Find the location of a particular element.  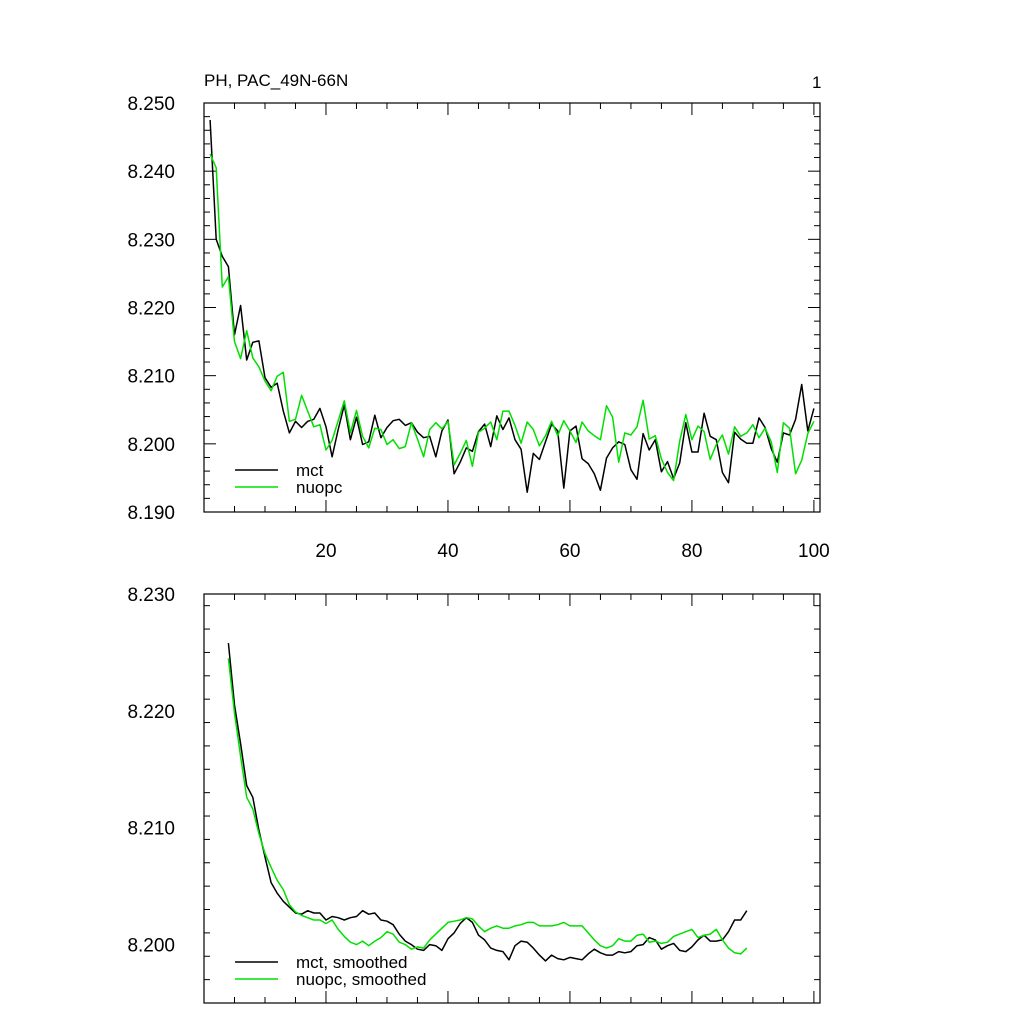

figure-title: PH, PAC_49N-66N is located at coordinates (276, 80).